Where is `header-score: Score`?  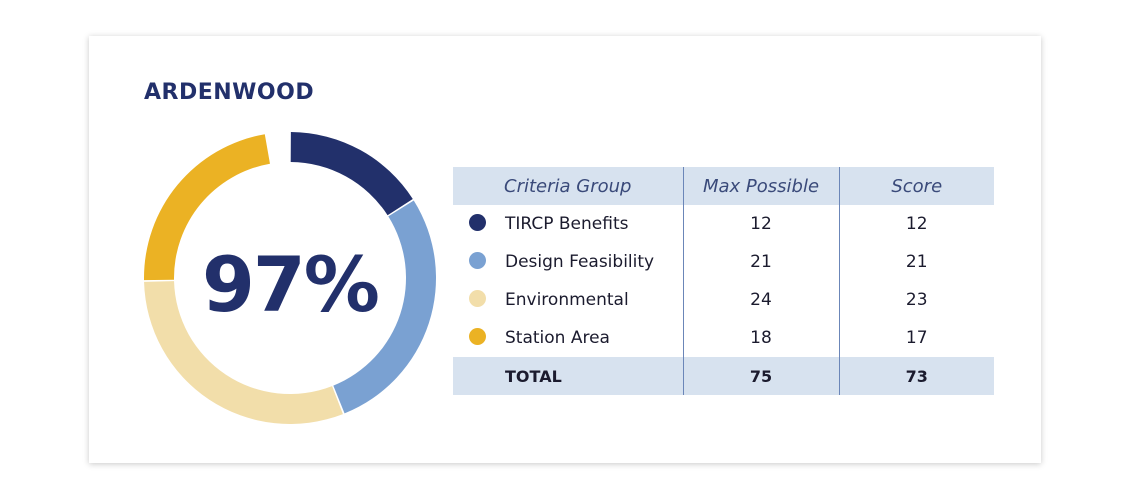 header-score: Score is located at coordinates (916, 186).